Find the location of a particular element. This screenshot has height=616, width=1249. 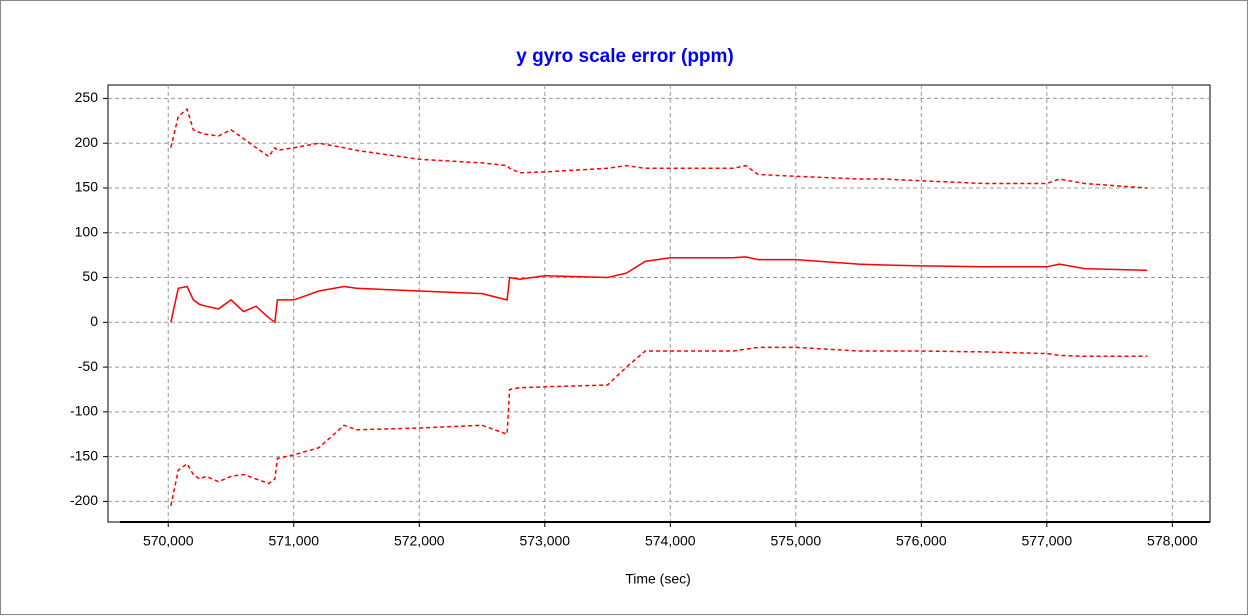

x-tick-label: 577,000 is located at coordinates (1047, 541).